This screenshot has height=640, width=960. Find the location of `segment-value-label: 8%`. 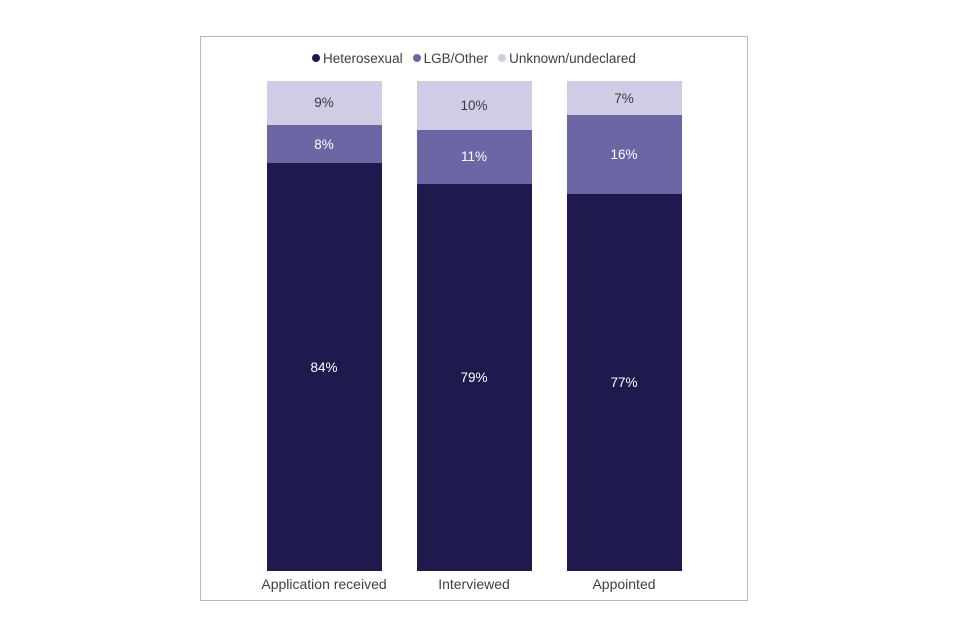

segment-value-label: 8% is located at coordinates (324, 144).